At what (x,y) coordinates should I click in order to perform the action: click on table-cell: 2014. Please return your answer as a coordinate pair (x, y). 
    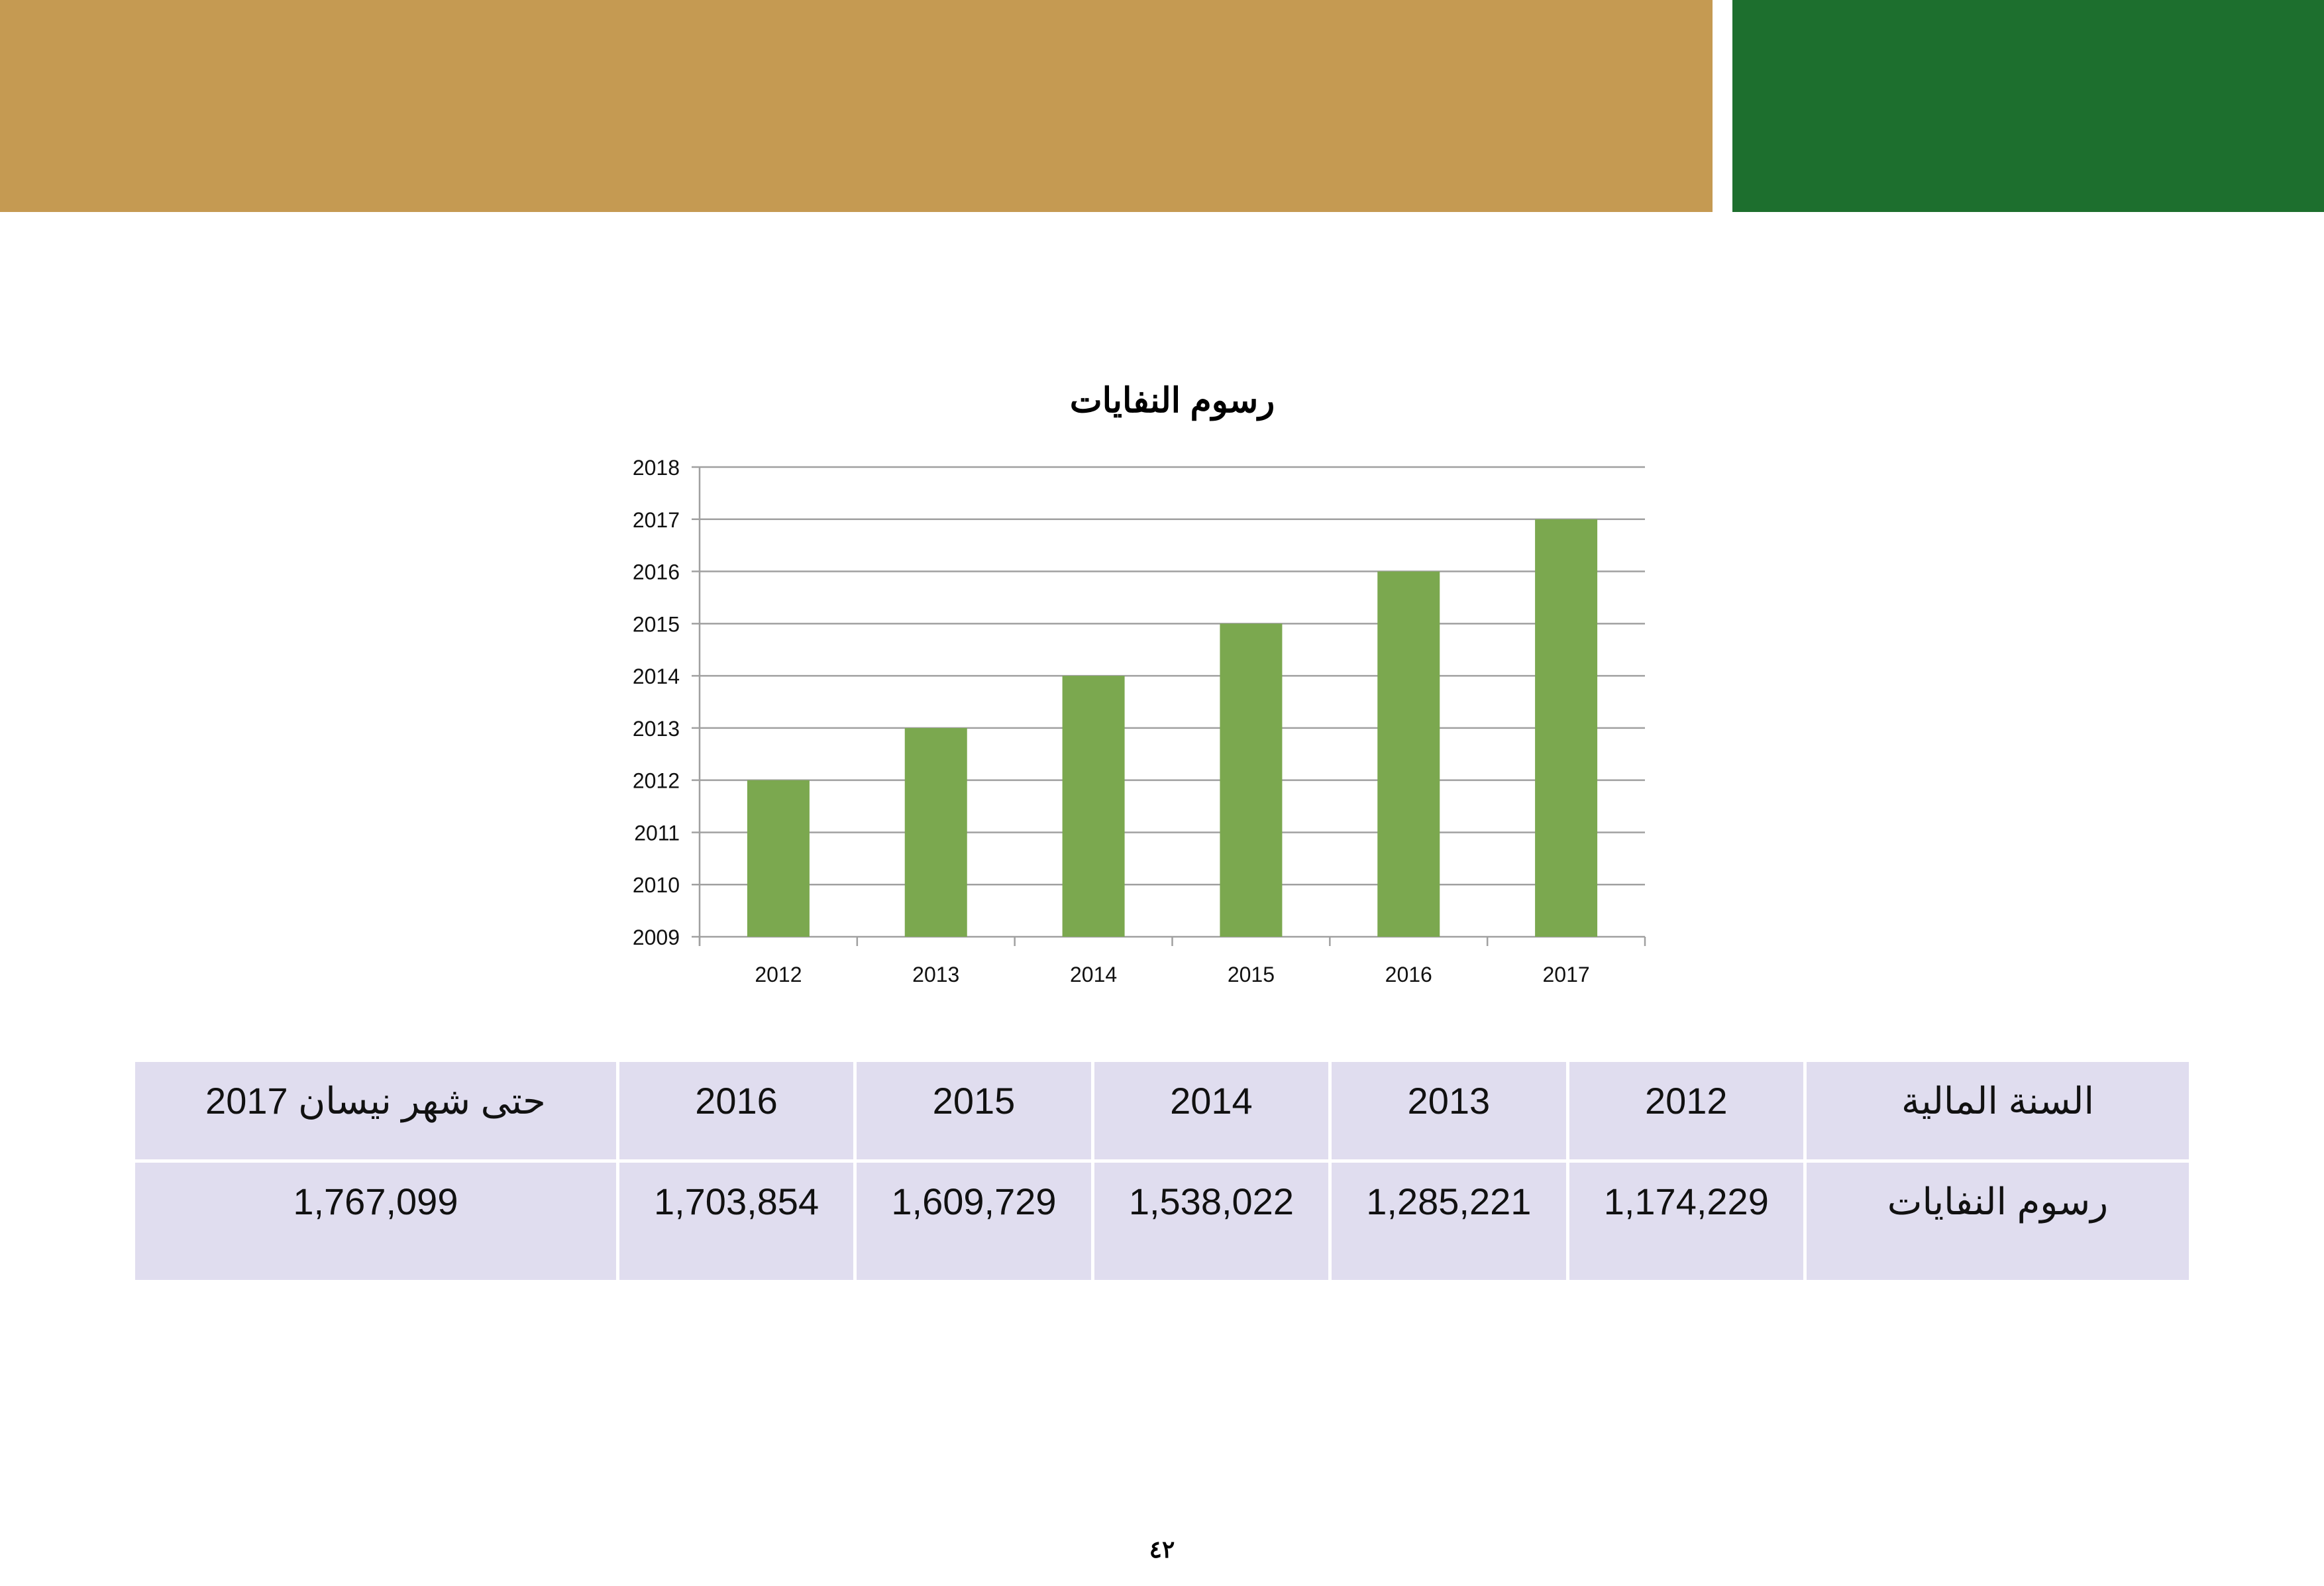
    Looking at the image, I should click on (1211, 1110).